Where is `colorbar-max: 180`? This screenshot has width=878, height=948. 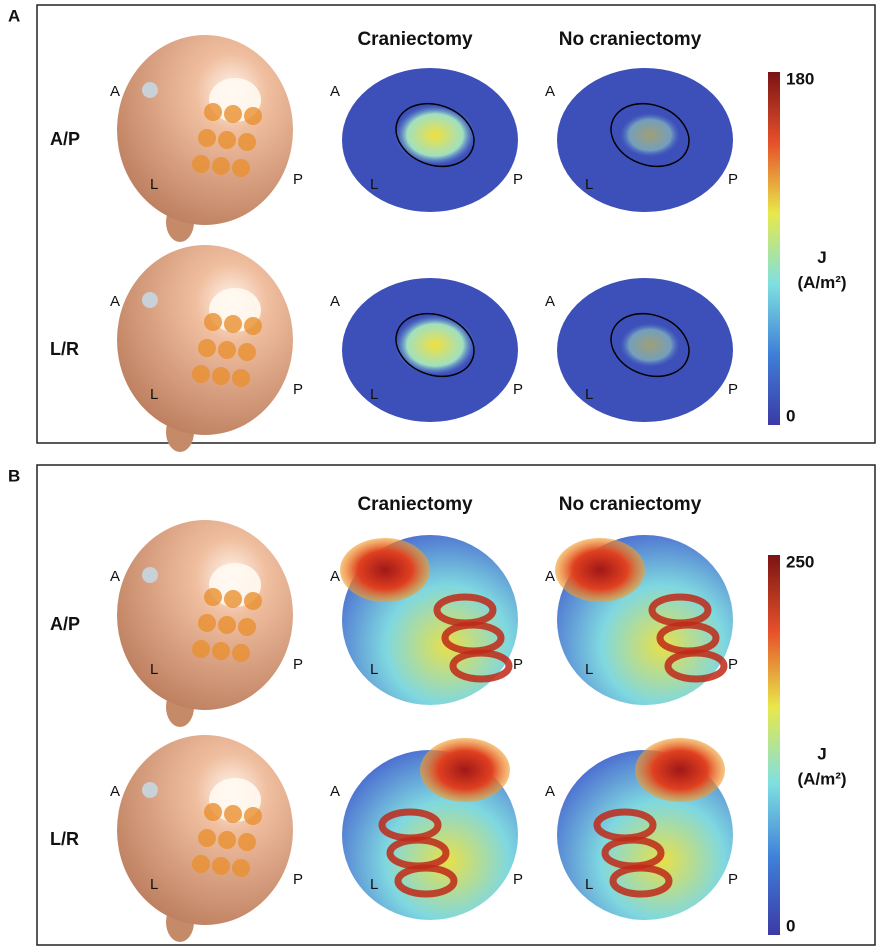
colorbar-max: 180 is located at coordinates (800, 78).